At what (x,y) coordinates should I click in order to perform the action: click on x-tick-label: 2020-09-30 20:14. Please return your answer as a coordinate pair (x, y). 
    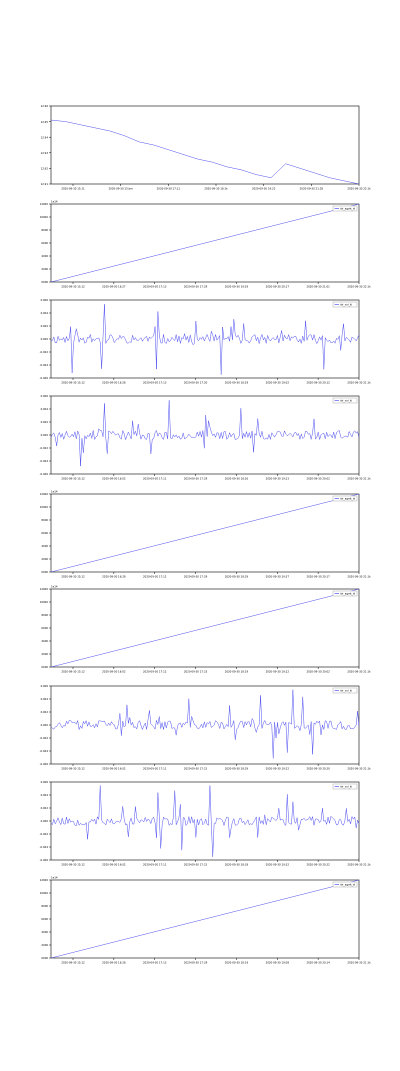
    Looking at the image, I should click on (318, 963).